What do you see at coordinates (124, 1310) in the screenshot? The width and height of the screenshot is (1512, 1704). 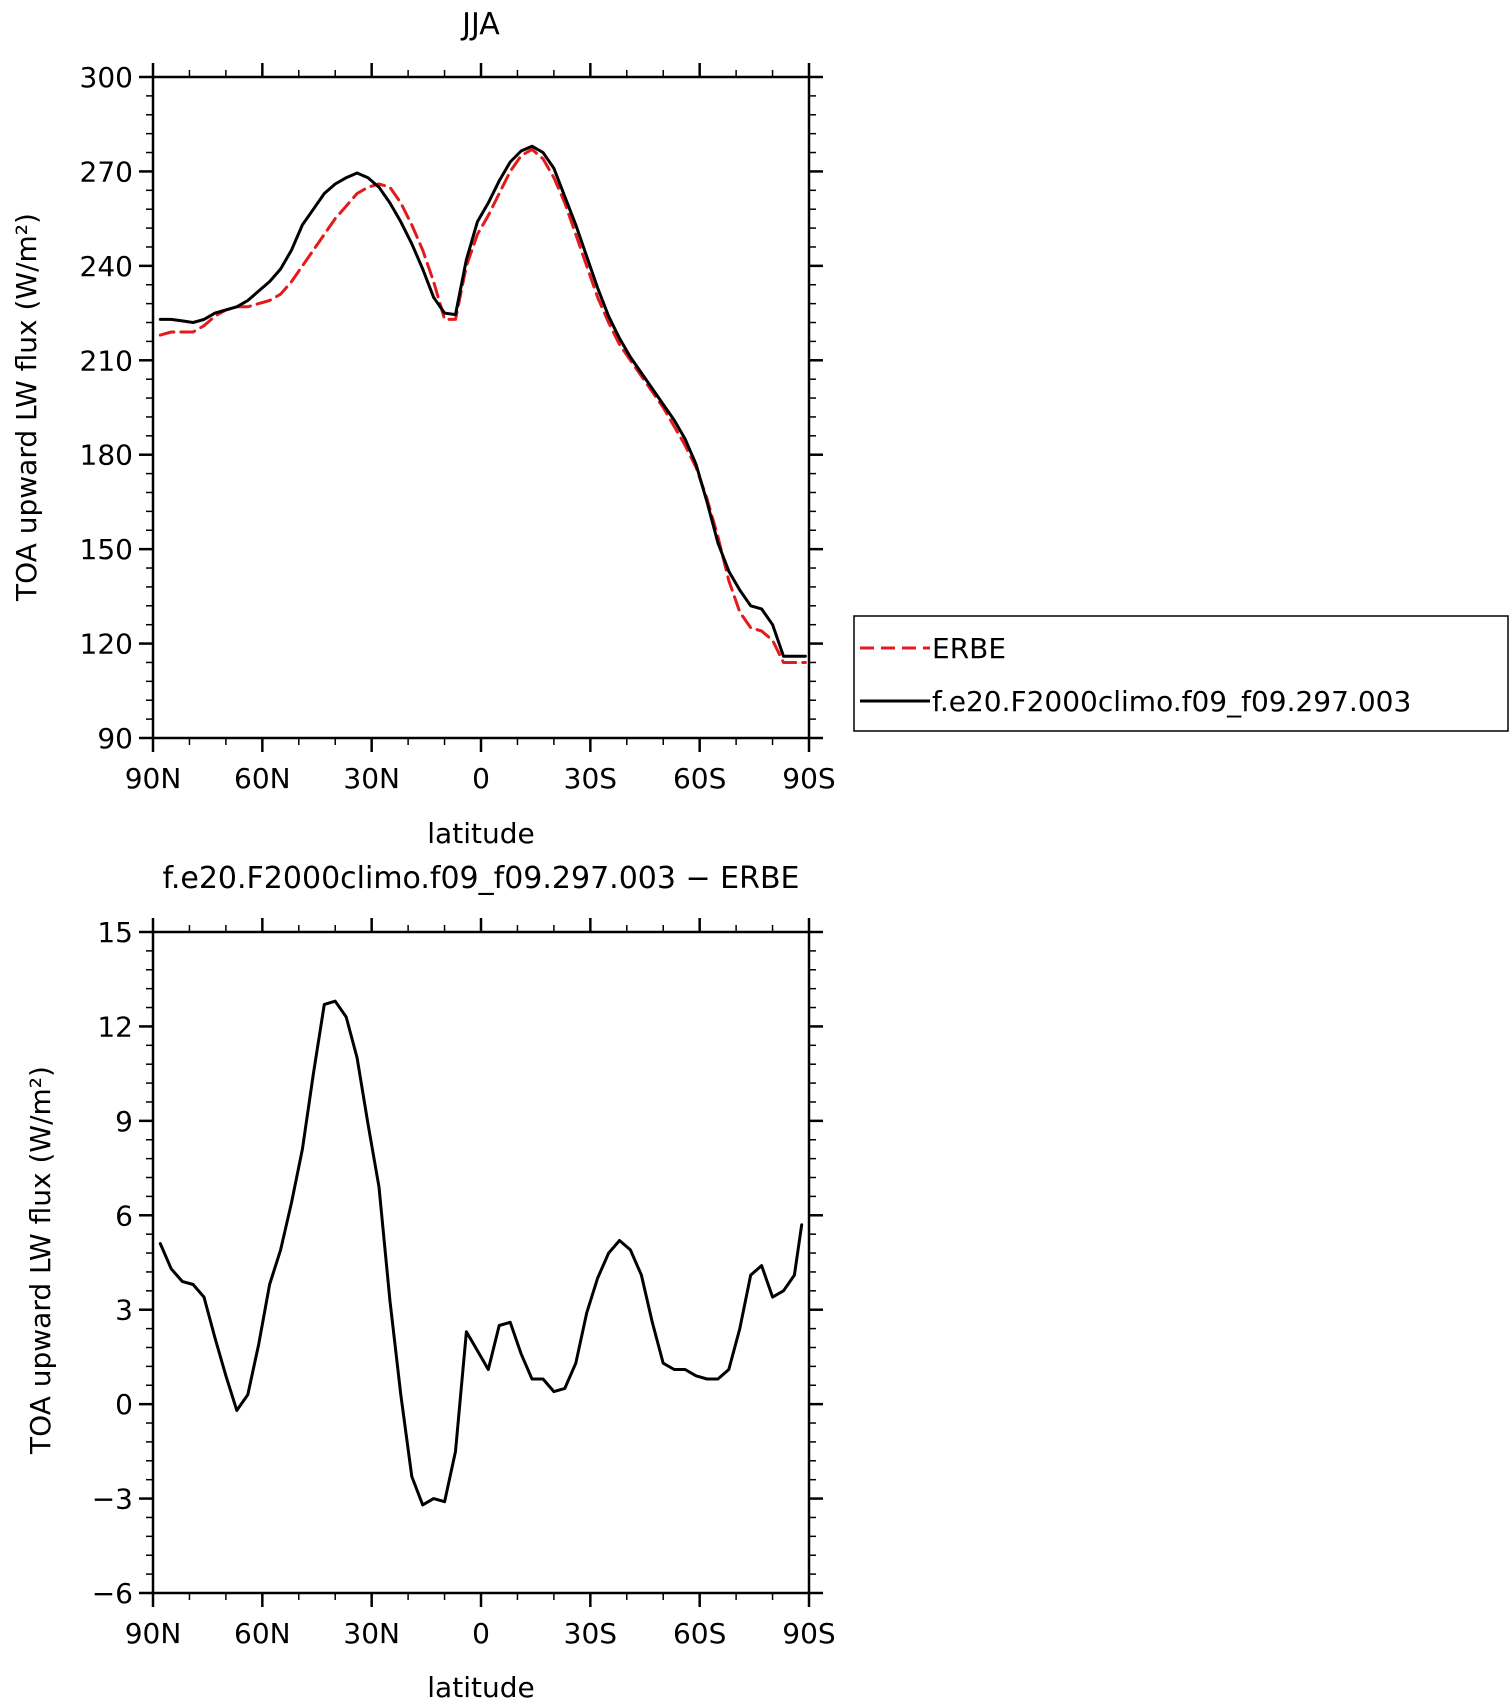 I see `bottom-y-tick-label: 3` at bounding box center [124, 1310].